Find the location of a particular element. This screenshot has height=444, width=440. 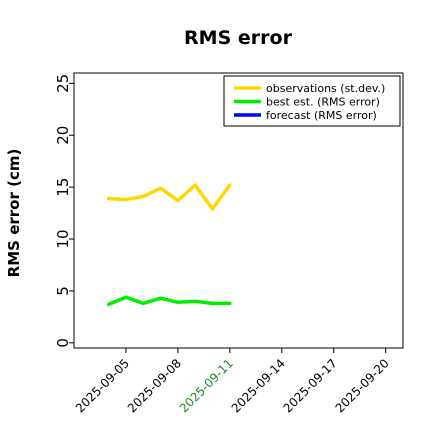

y-tick-label: 20 is located at coordinates (63, 135).